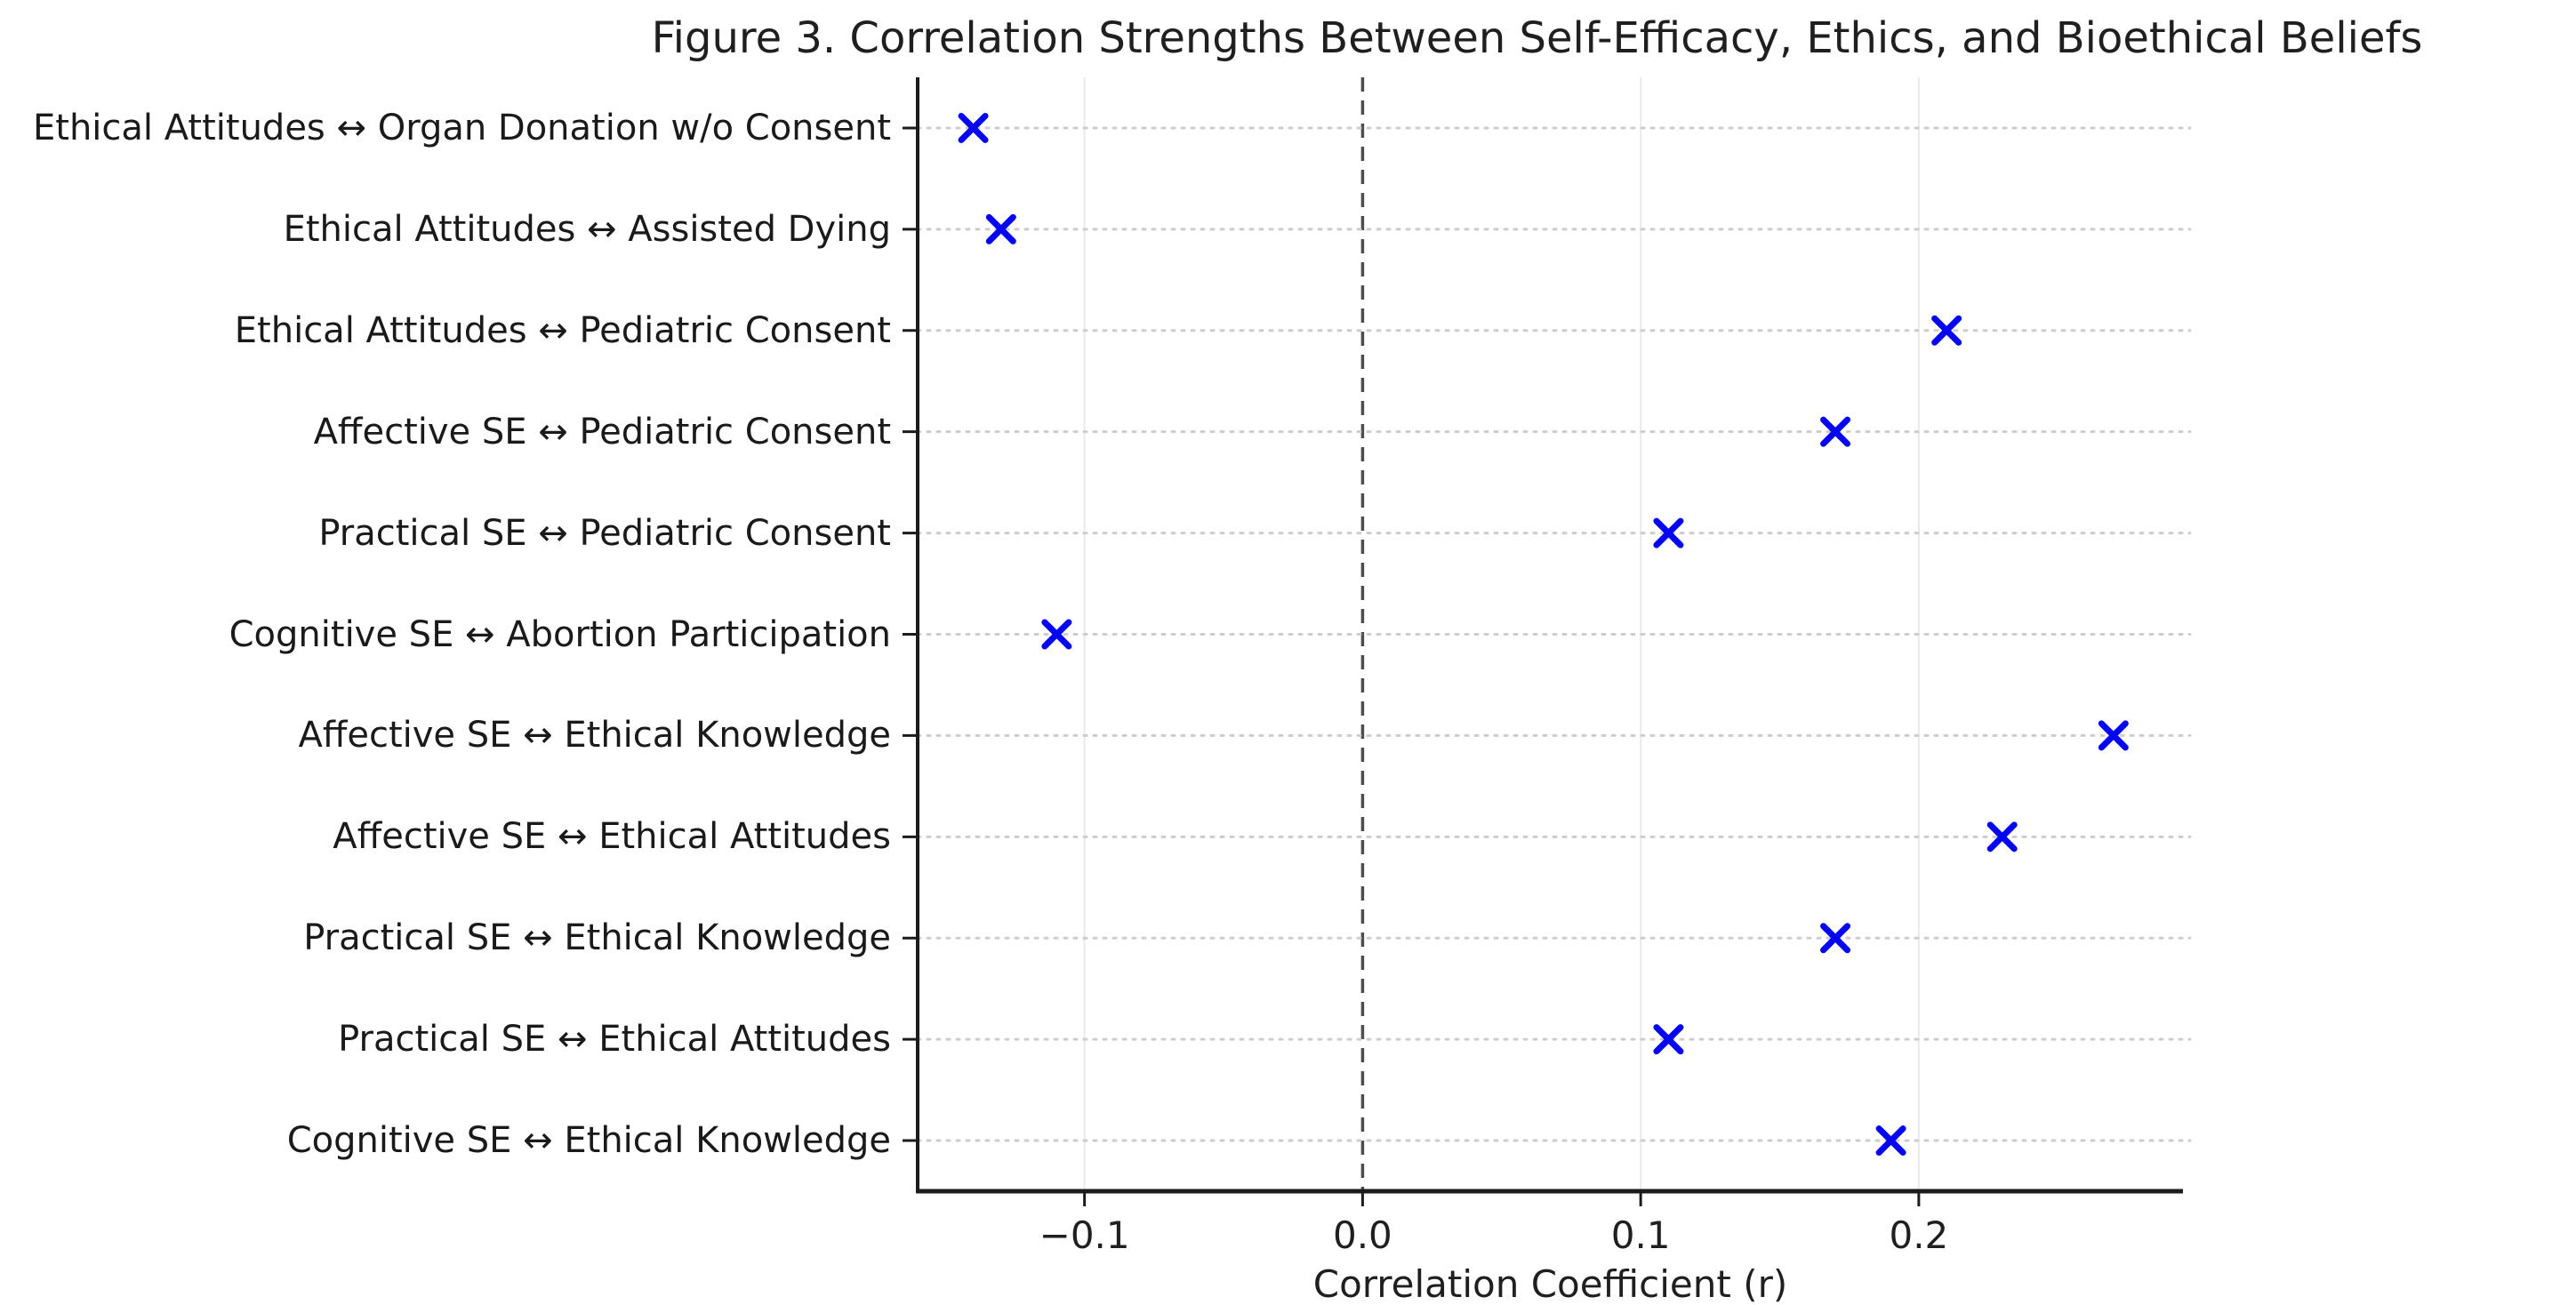  I want to click on y-tick-label: Ethical Attitudes ↔ Assisted Dying, so click(587, 229).